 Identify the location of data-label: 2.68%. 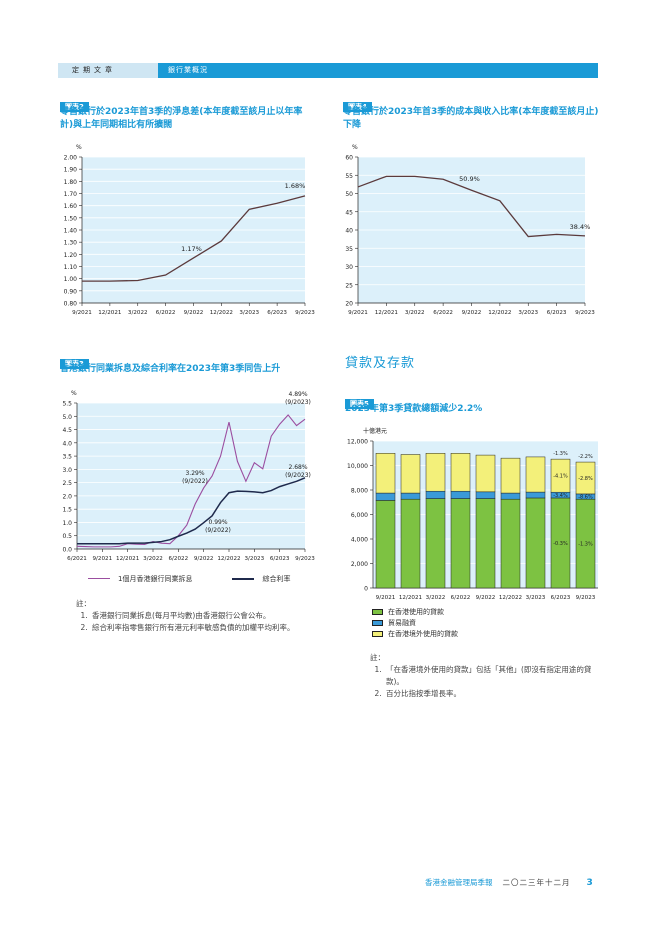
(297, 467).